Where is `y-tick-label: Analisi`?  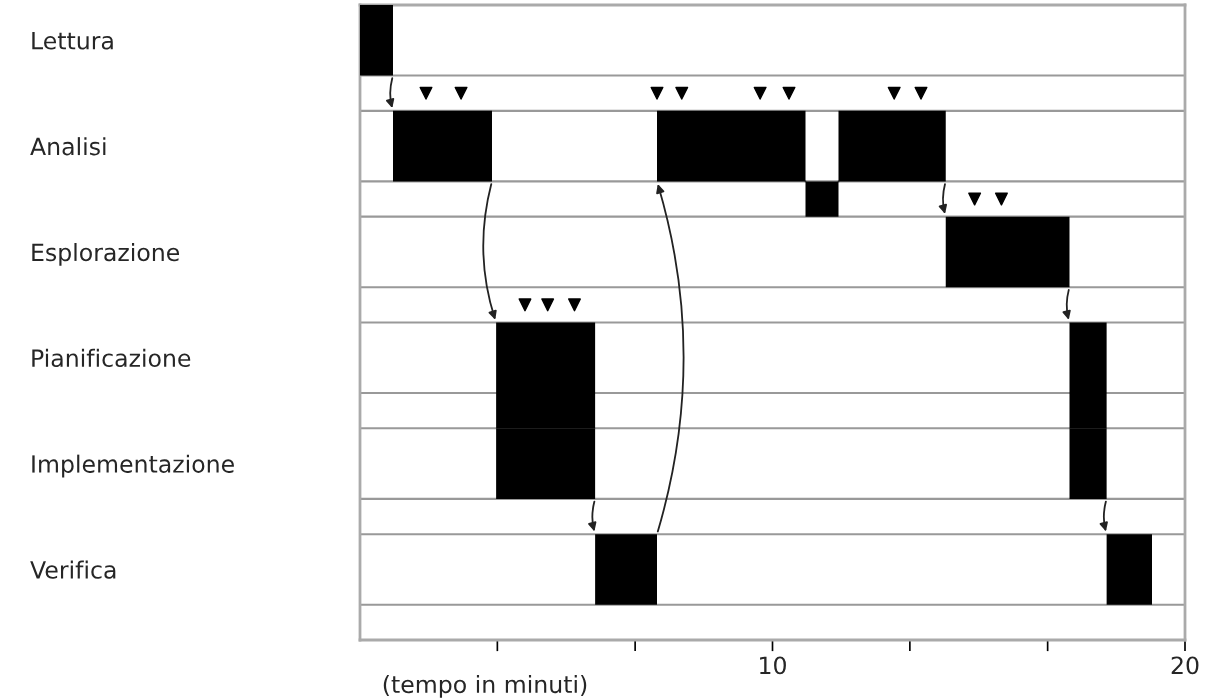
y-tick-label: Analisi is located at coordinates (68, 146).